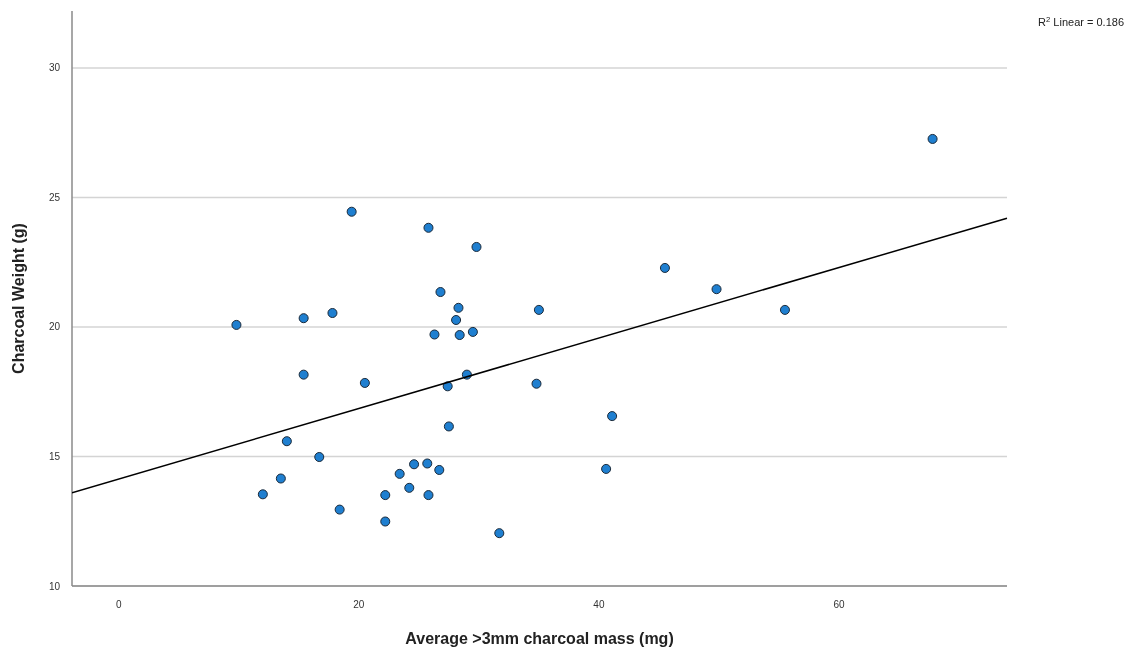 This screenshot has height=659, width=1136. I want to click on x-tick-label: 40, so click(599, 604).